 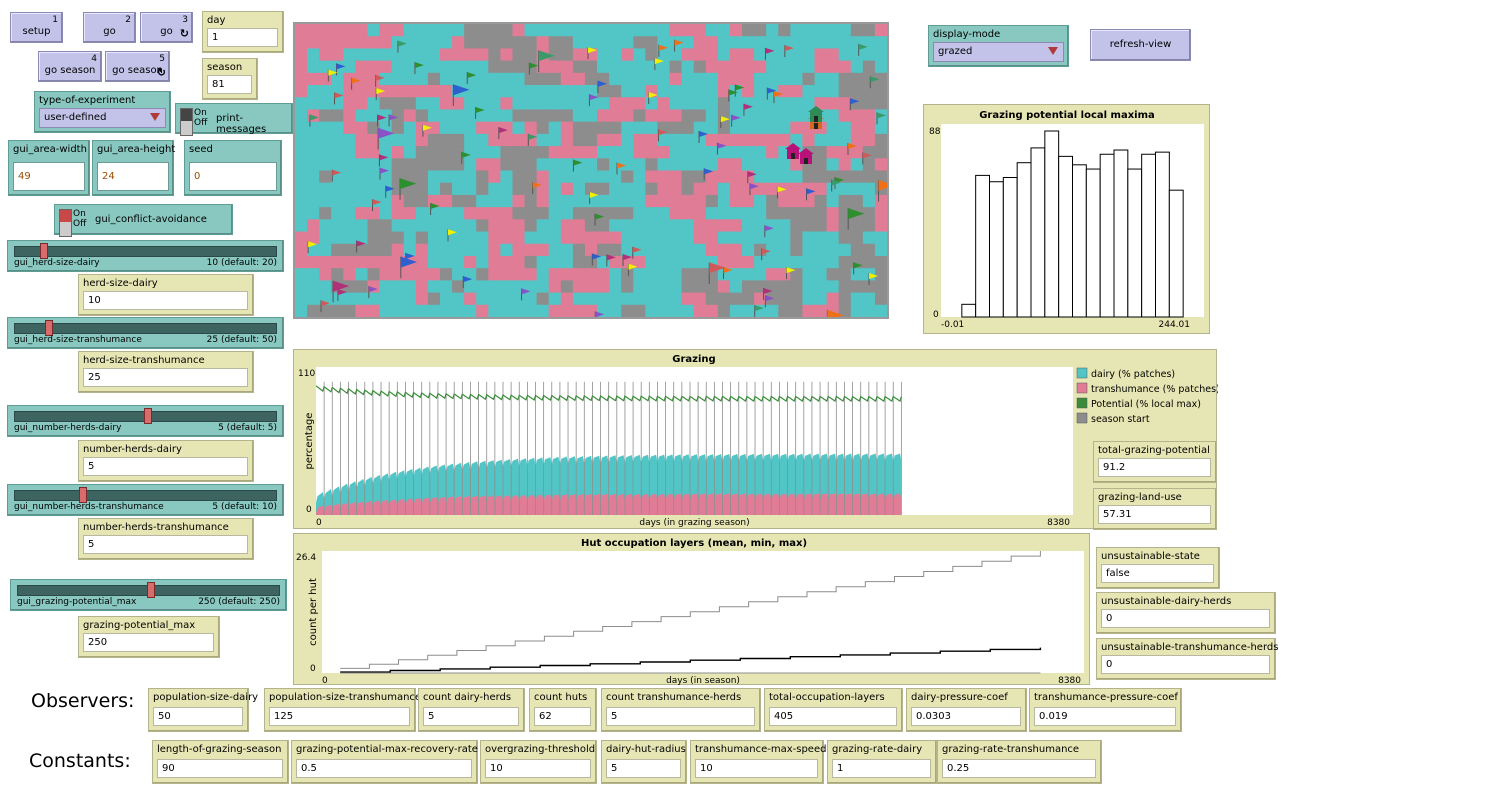 What do you see at coordinates (133, 176) in the screenshot?
I see `area-height-field: 24` at bounding box center [133, 176].